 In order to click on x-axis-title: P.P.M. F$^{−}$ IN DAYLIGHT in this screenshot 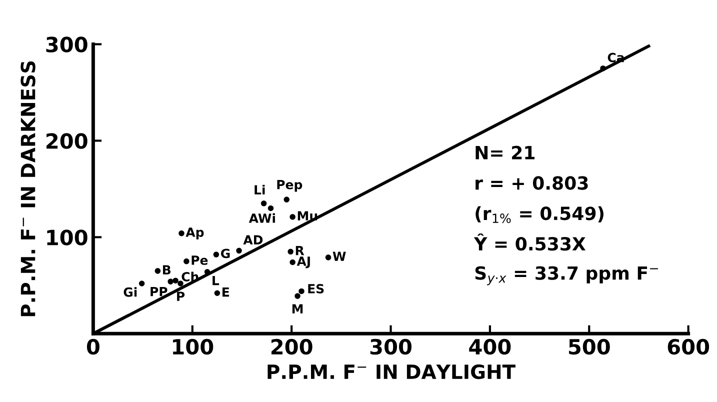, I will do `click(392, 372)`.